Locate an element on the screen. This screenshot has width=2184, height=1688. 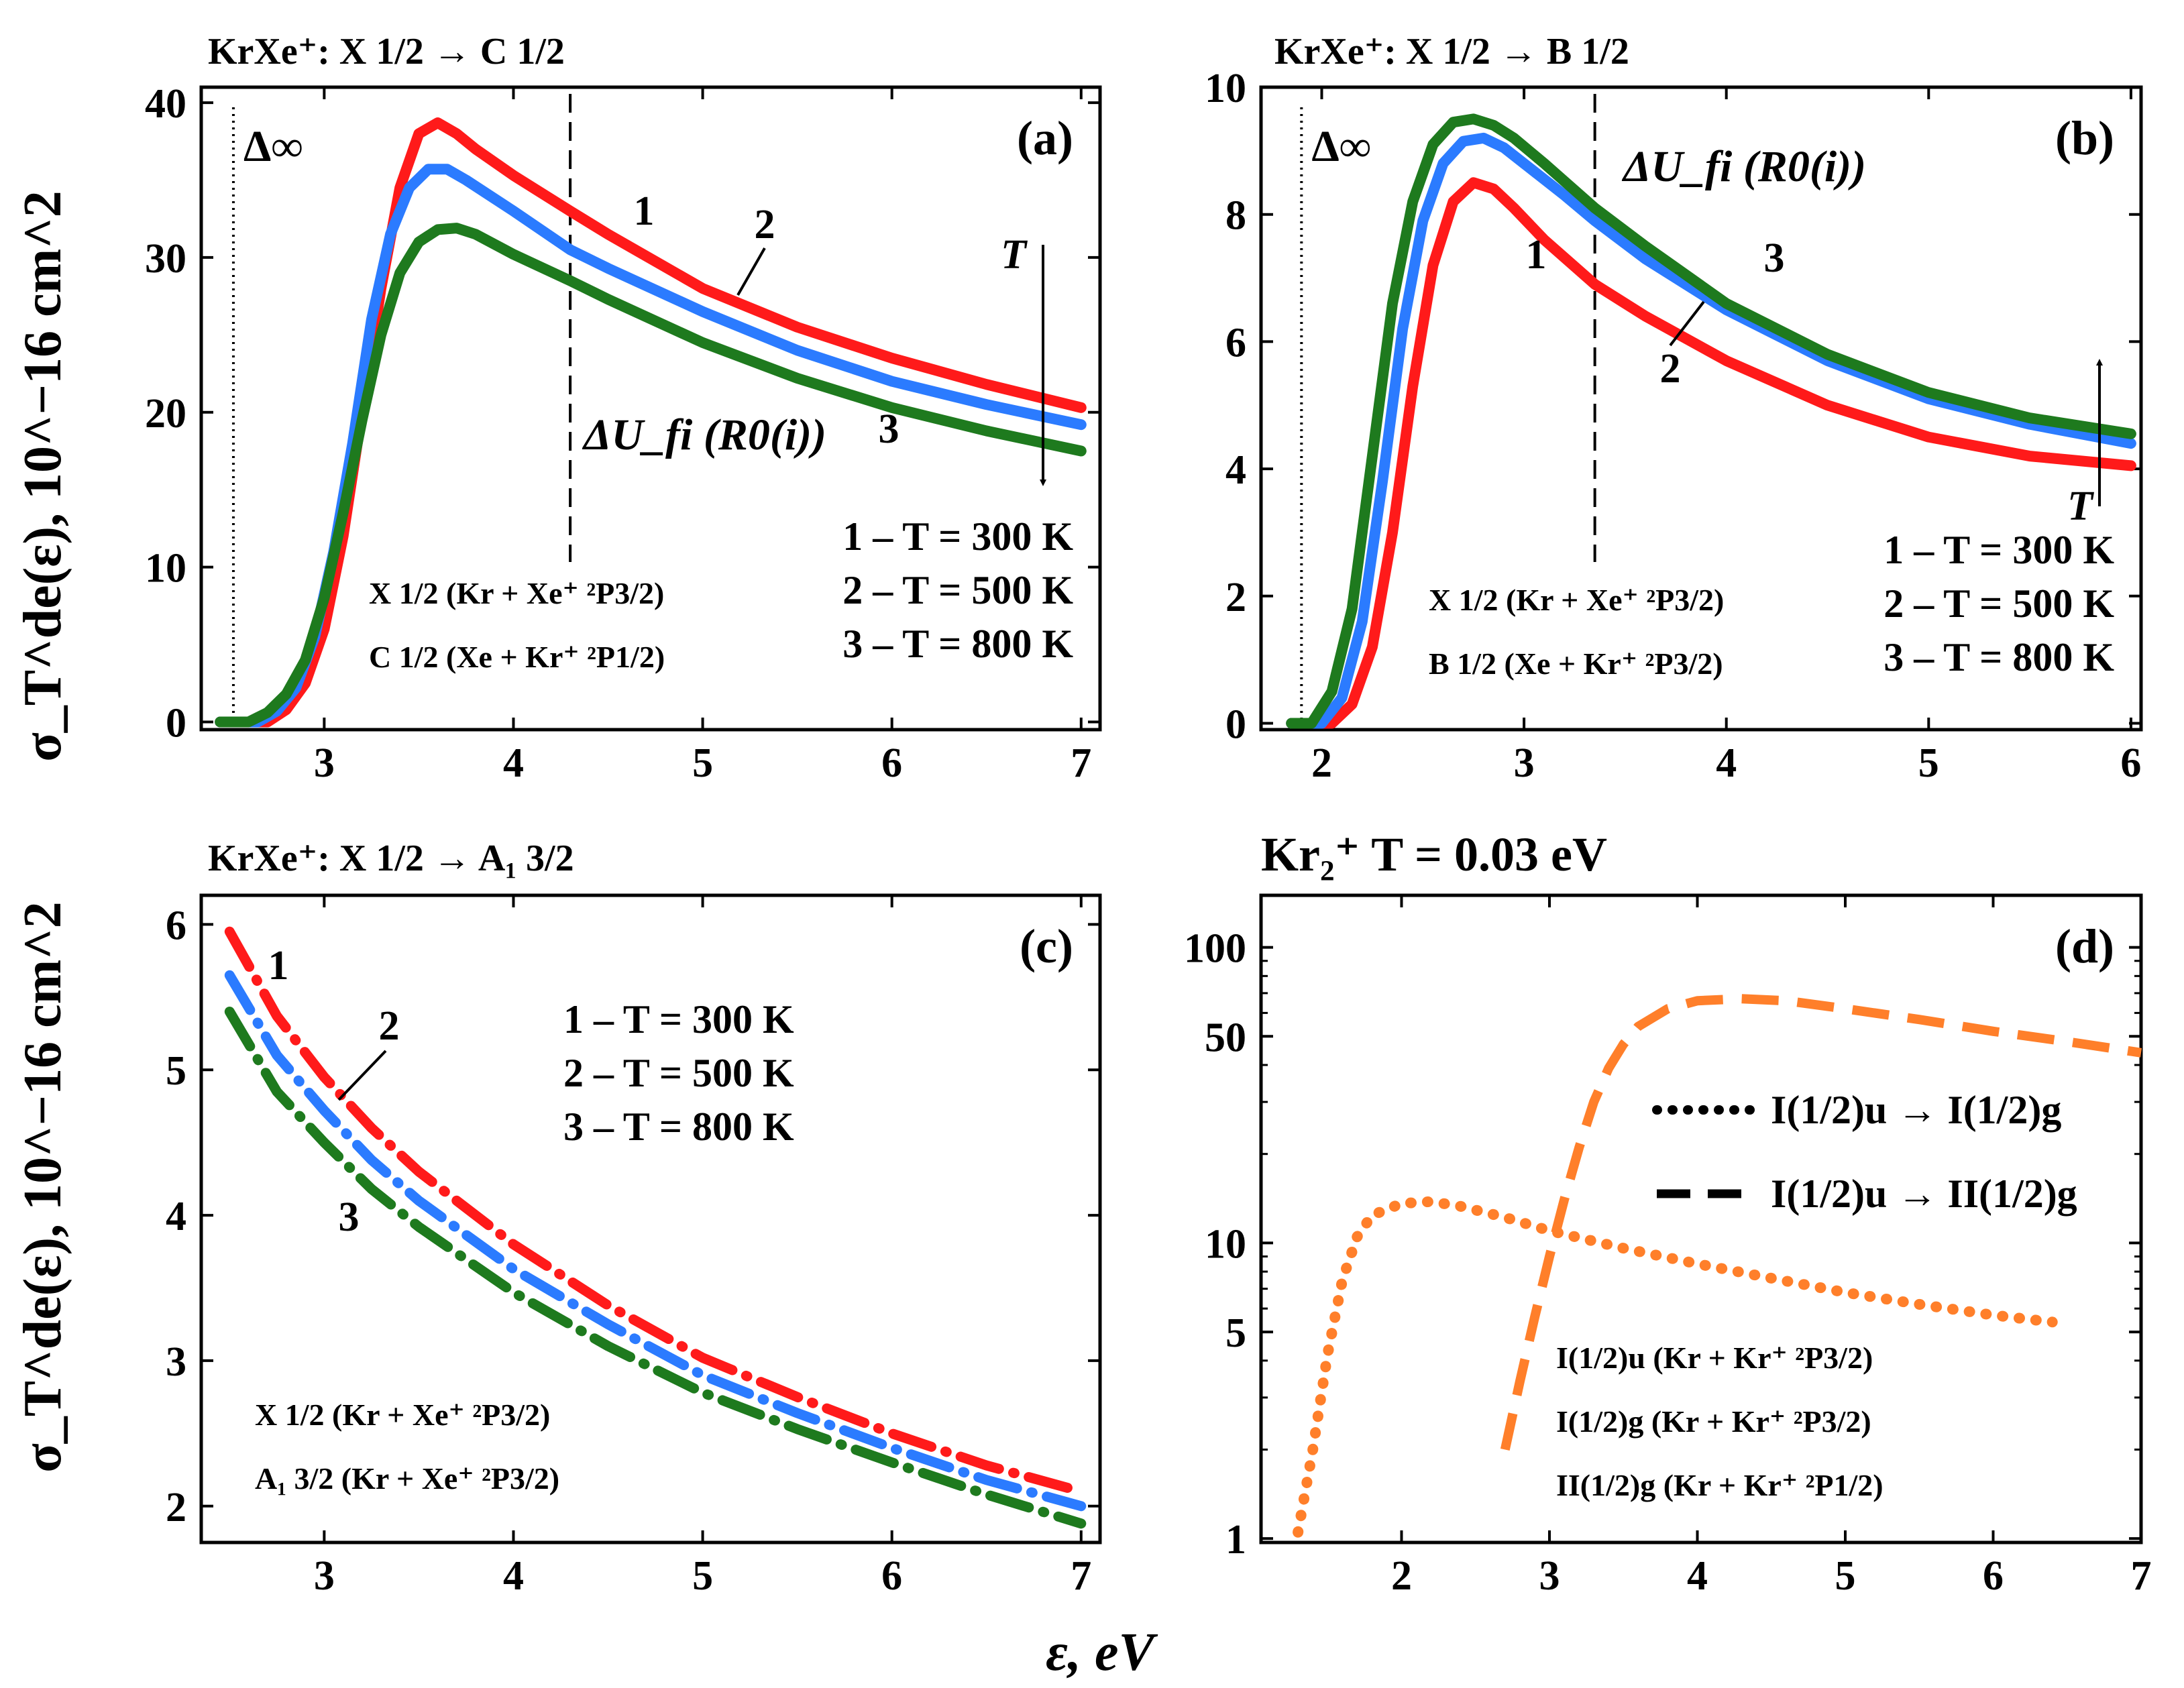
panel-d-title: Kr₂⁺ T = 0.03 eV is located at coordinates (1434, 854).